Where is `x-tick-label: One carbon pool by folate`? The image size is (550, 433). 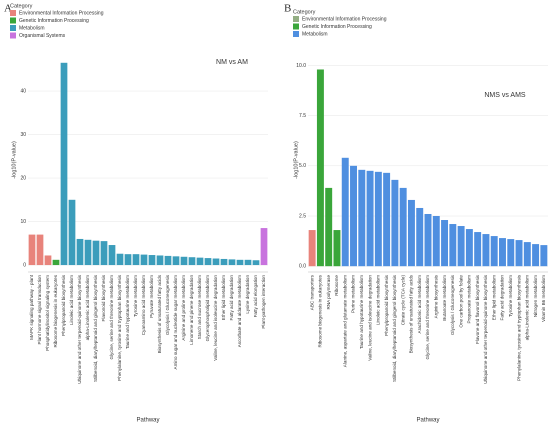 x-tick-label: One carbon pool by folate is located at coordinates (460, 301).